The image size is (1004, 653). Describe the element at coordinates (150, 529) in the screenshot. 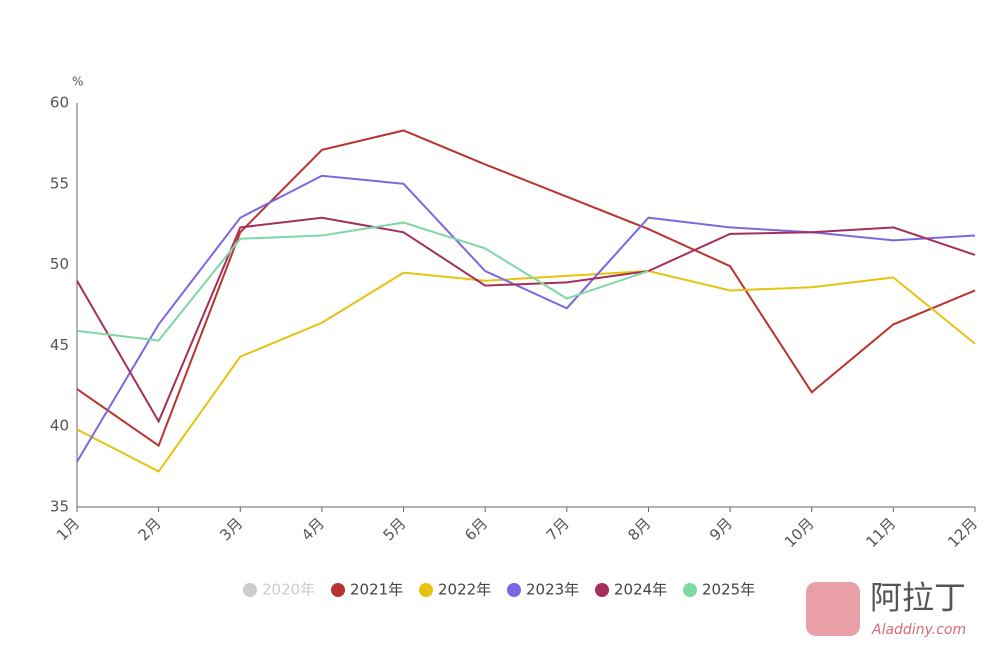

I see `x-tick-label: 2月` at that location.